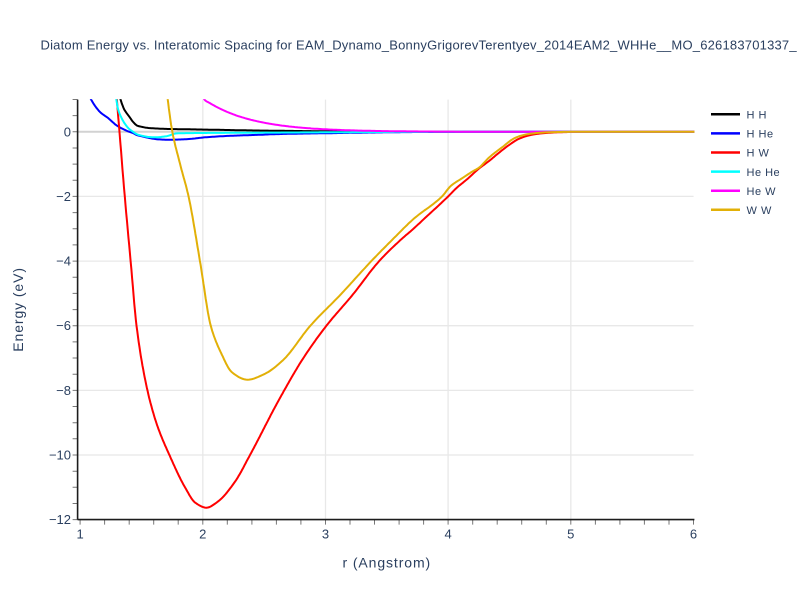 The height and width of the screenshot is (600, 800). I want to click on svg-text: He He, so click(764, 173).